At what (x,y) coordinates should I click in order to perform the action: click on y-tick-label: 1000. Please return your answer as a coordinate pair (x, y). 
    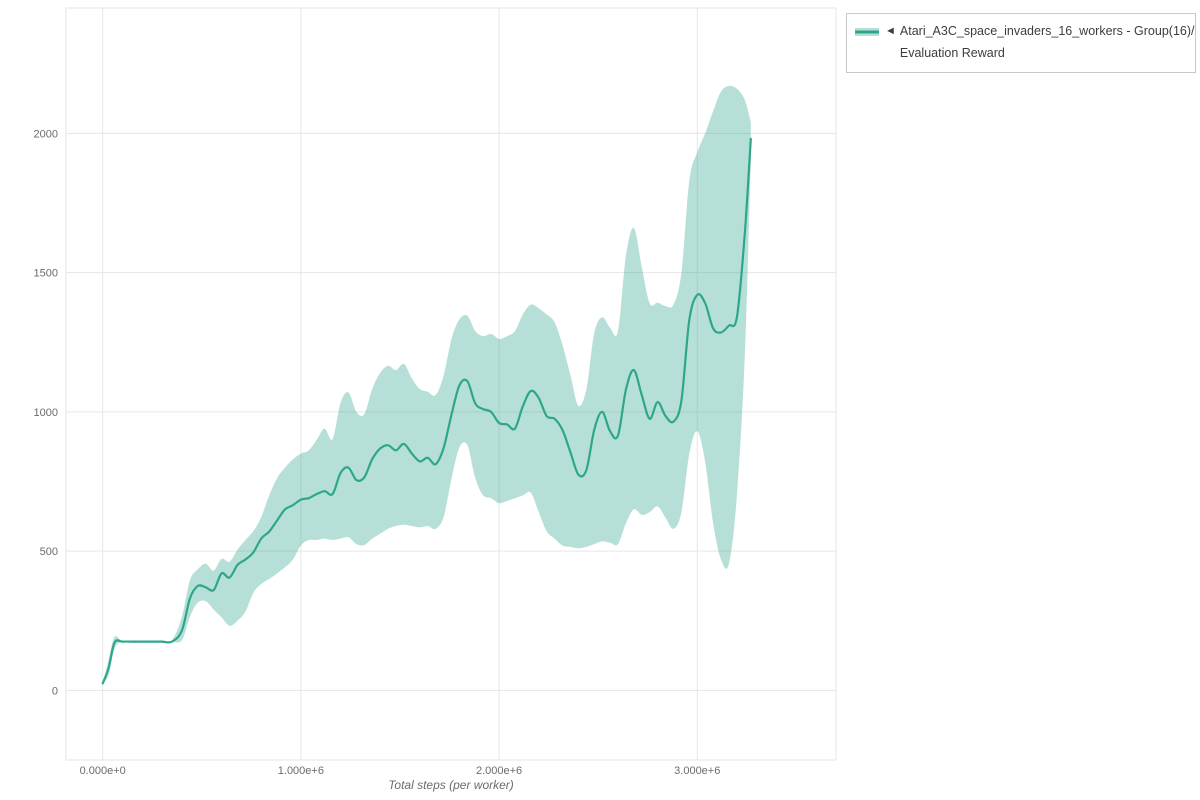
    Looking at the image, I should click on (46, 413).